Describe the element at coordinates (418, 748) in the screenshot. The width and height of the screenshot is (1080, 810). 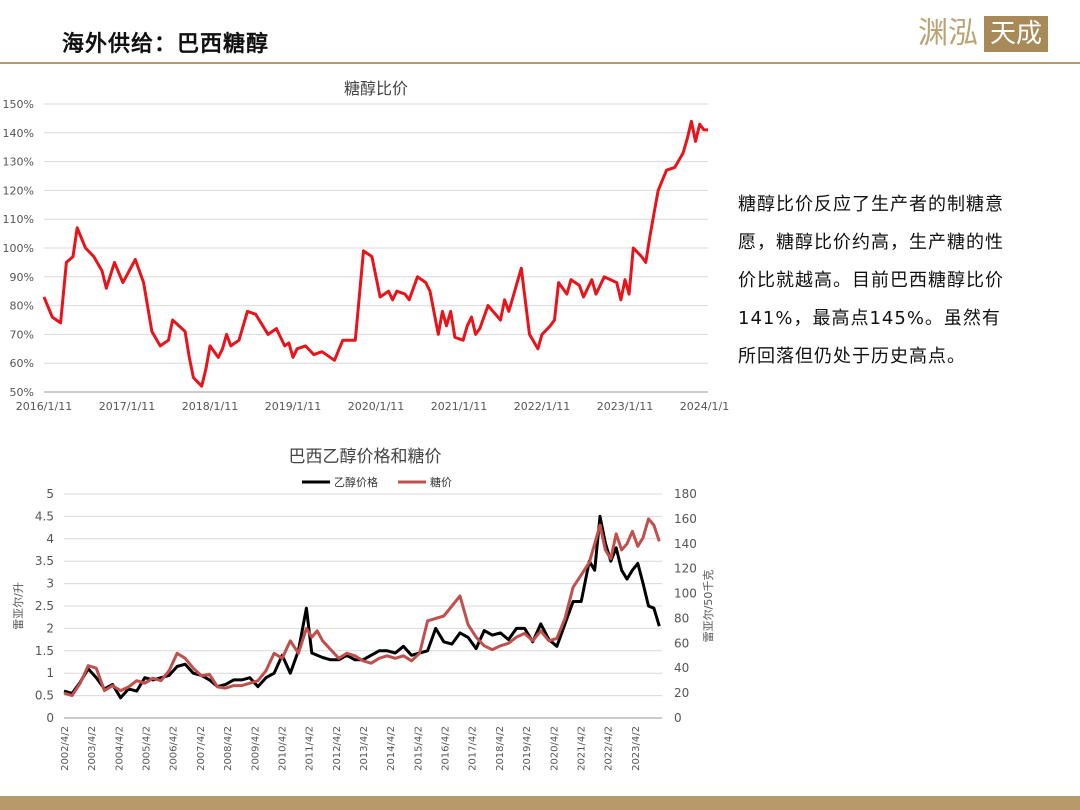
I see `x-tick-label: 2015/4/2` at that location.